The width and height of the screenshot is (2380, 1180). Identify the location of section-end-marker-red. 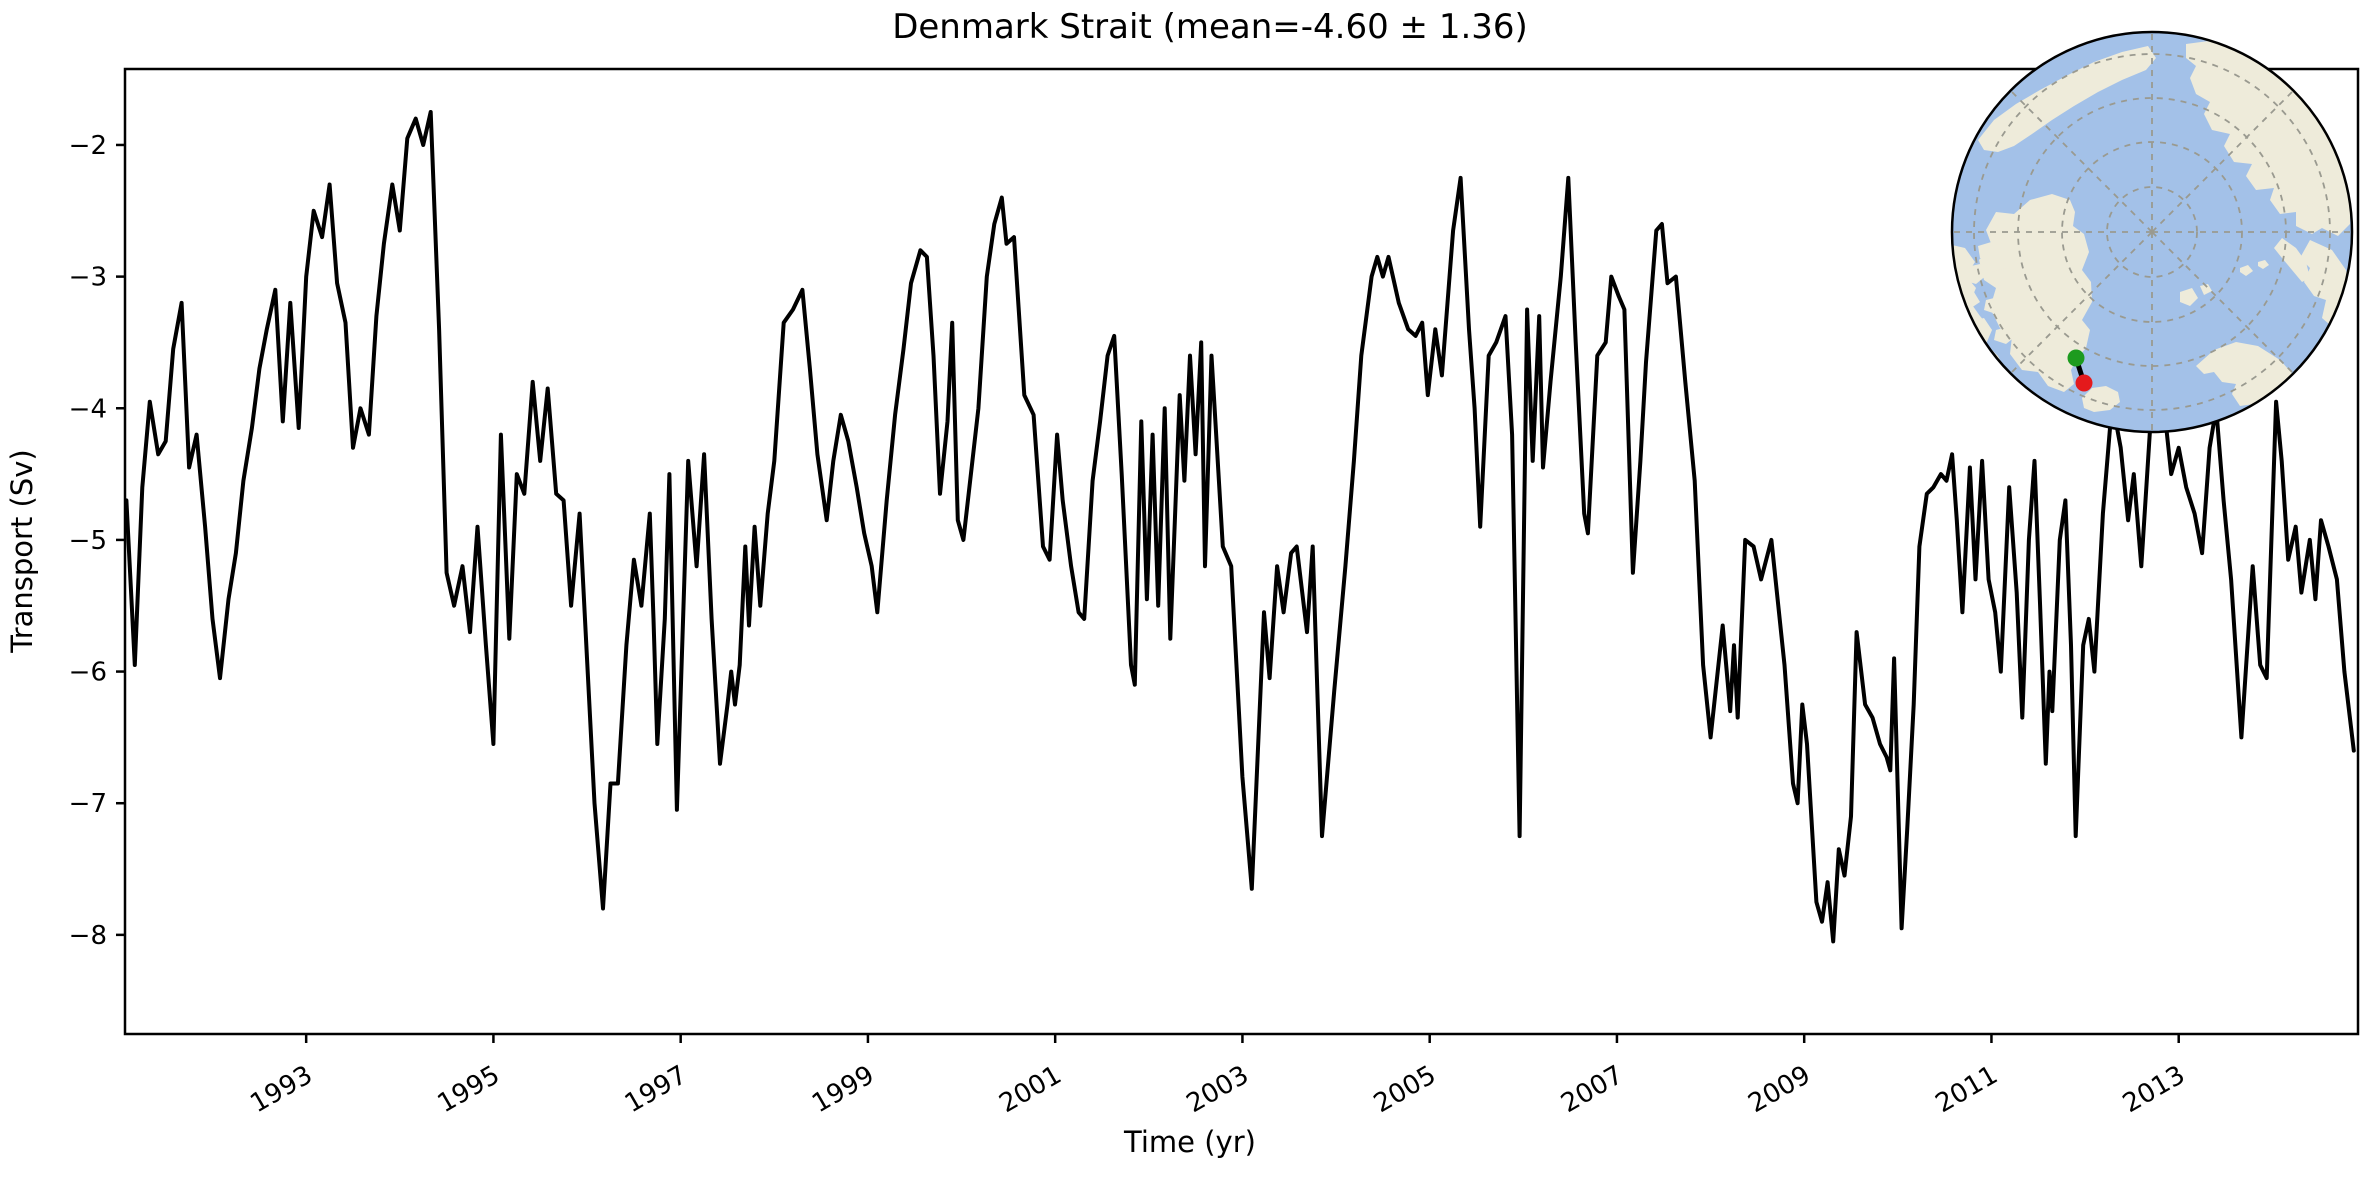
(2084, 383).